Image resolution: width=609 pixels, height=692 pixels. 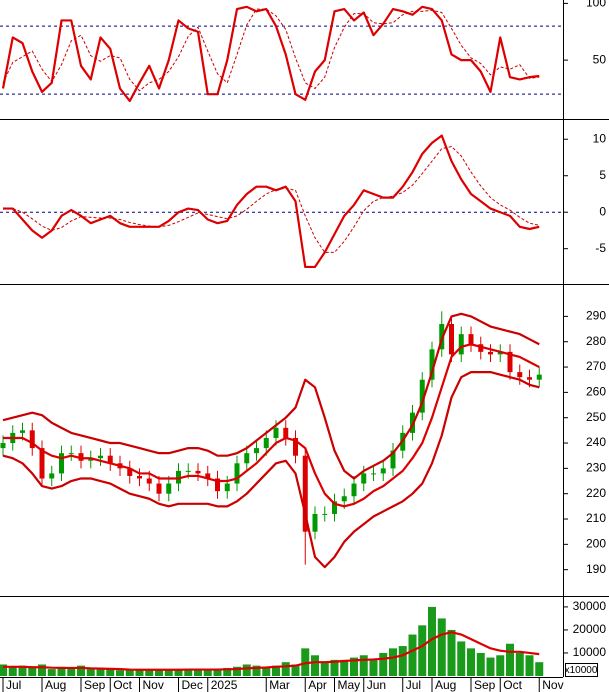 I want to click on y-tick-label: 100, so click(x=596, y=5).